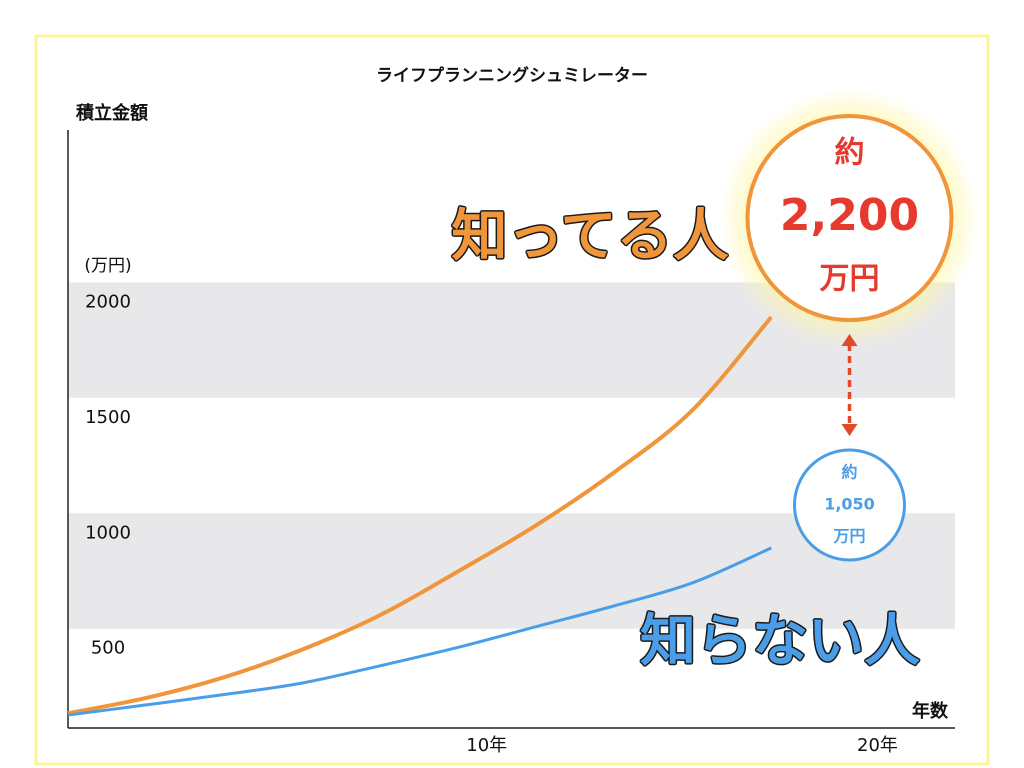 Image resolution: width=1024 pixels, height=768 pixels. What do you see at coordinates (877, 745) in the screenshot?
I see `x-tick-label: 20年` at bounding box center [877, 745].